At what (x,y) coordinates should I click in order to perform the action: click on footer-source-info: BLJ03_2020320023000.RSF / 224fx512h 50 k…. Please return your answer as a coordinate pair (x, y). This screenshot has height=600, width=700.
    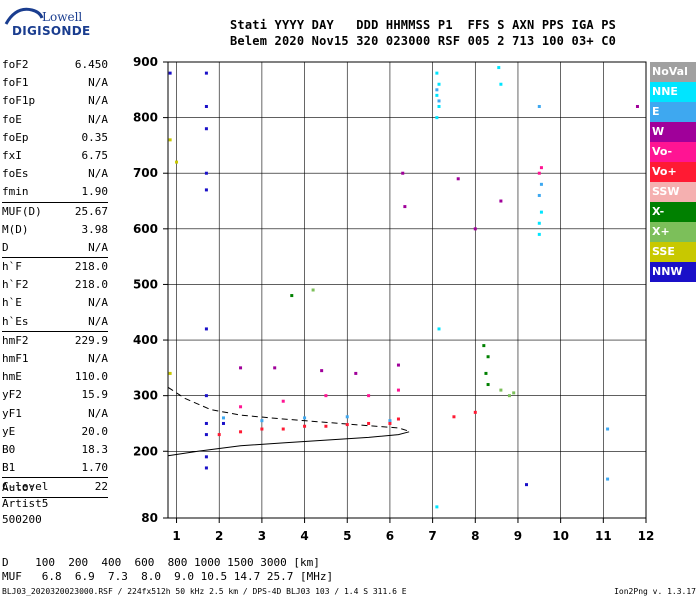
    Looking at the image, I should click on (204, 591).